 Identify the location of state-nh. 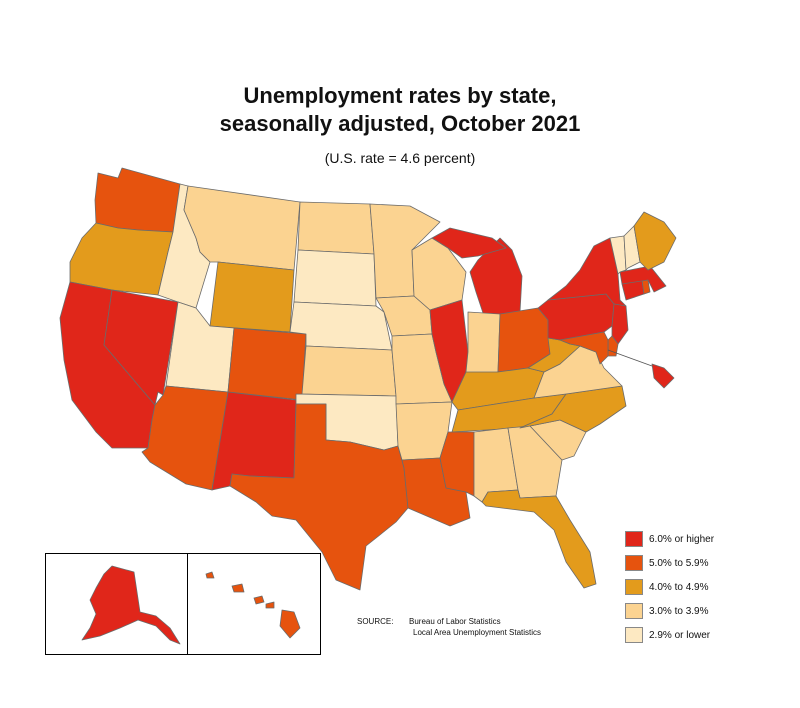
(632, 248).